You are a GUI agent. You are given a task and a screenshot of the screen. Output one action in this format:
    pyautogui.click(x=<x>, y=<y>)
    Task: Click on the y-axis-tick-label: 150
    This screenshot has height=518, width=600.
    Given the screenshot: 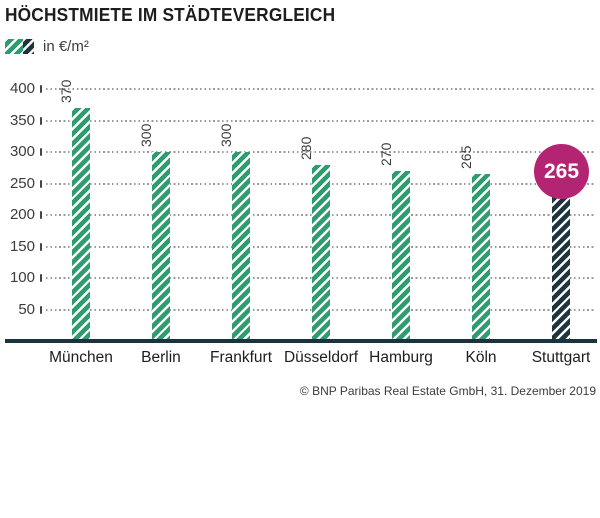 What is the action you would take?
    pyautogui.click(x=22, y=246)
    